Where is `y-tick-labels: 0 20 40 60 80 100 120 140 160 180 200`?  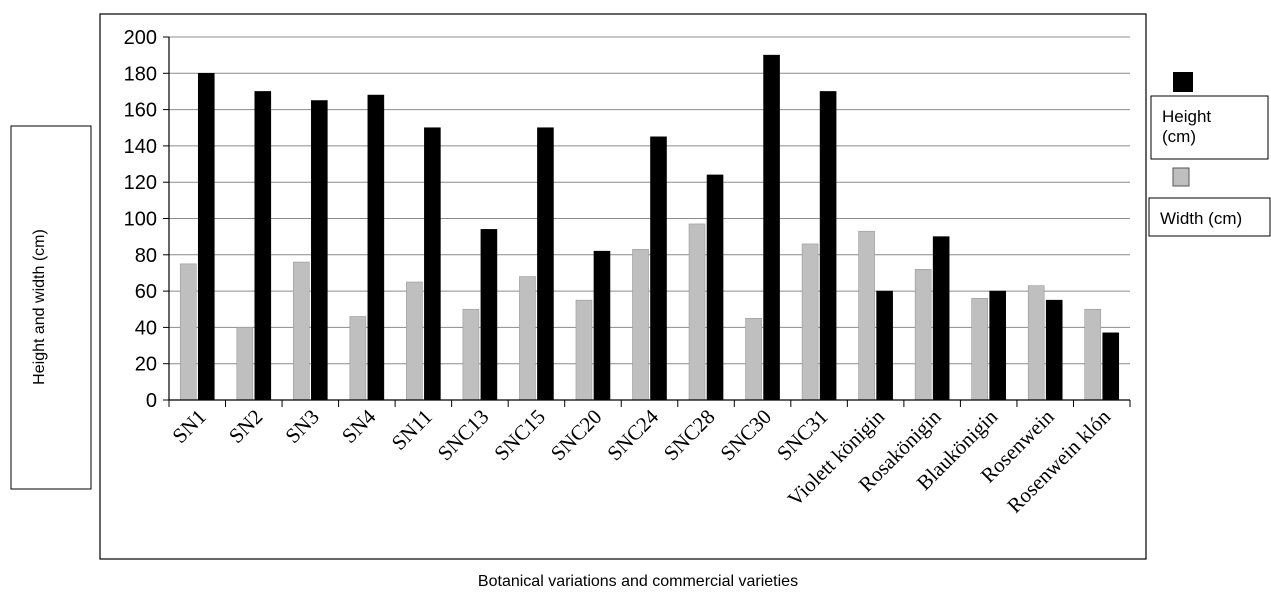
y-tick-labels: 0 20 40 60 80 100 120 140 160 180 200 is located at coordinates (140, 219).